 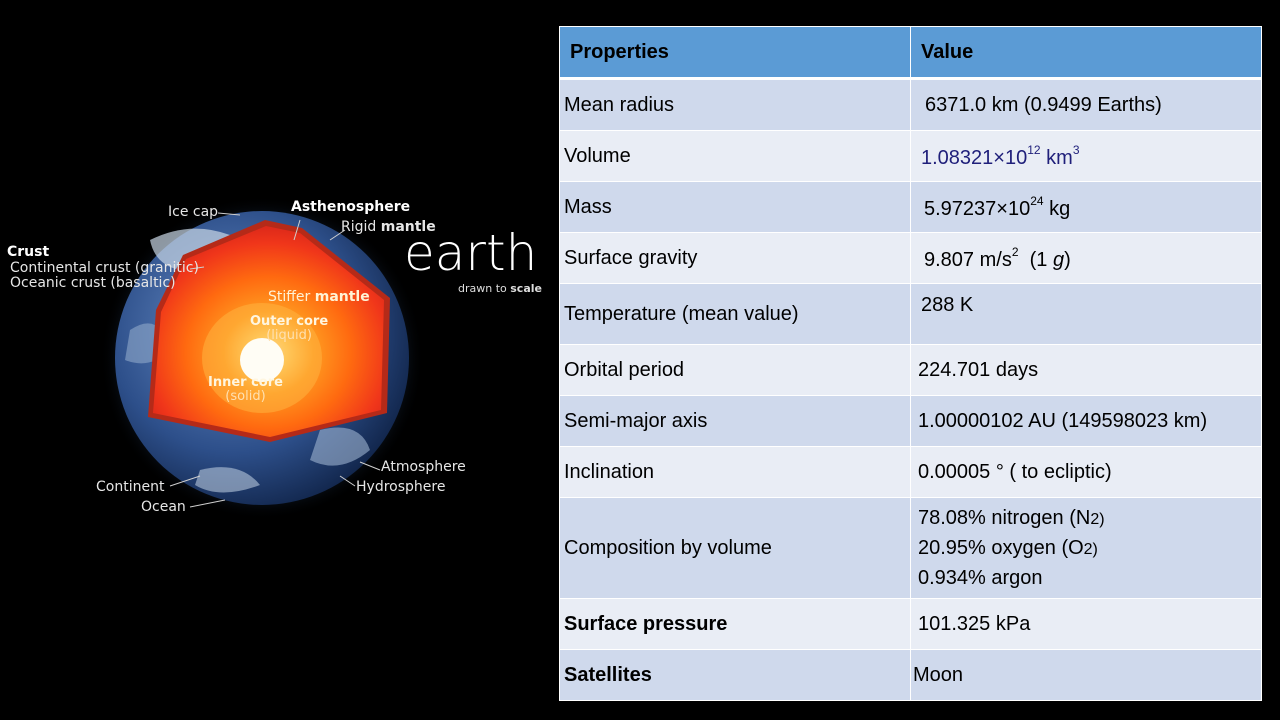 I want to click on inner-core-label: Inner core (solid), so click(x=245, y=389).